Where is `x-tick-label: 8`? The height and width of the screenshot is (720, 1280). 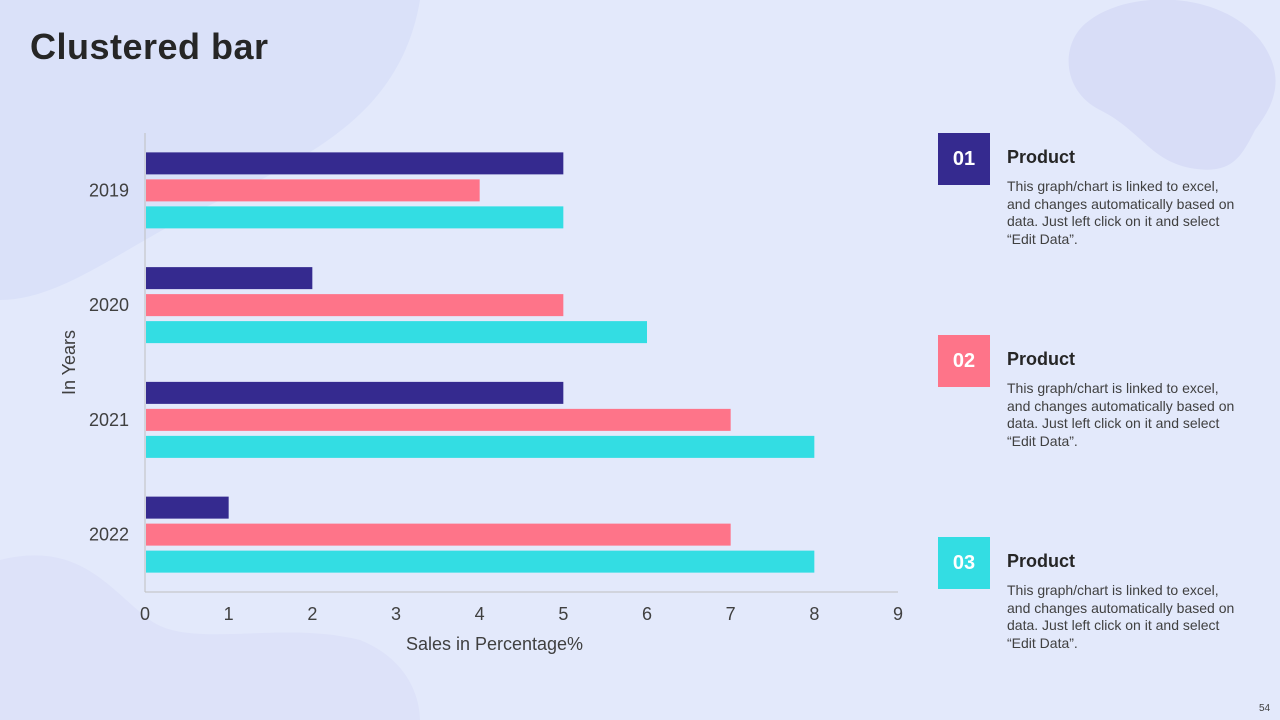 x-tick-label: 8 is located at coordinates (814, 614).